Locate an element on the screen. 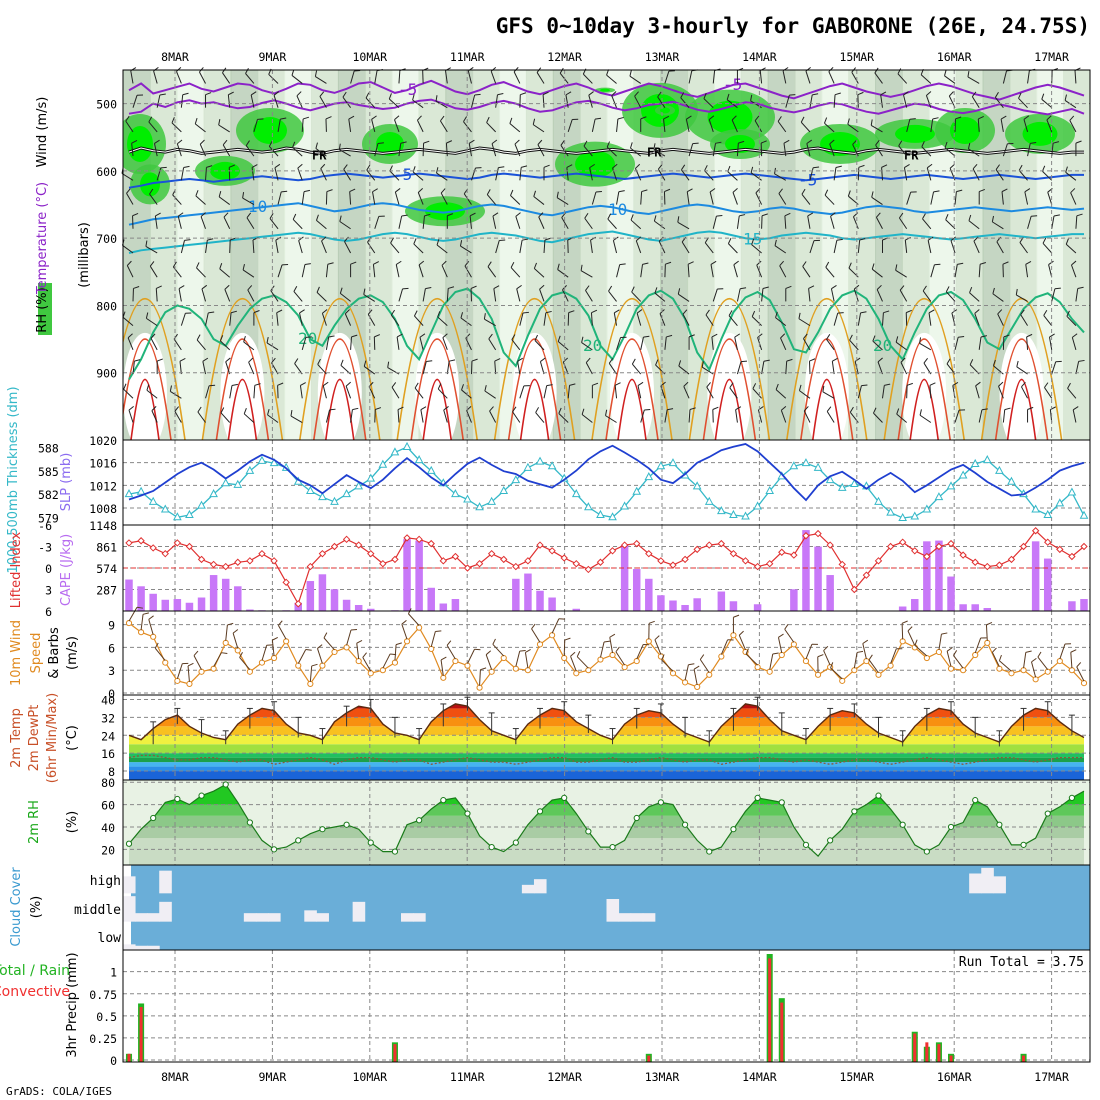 The height and width of the screenshot is (1100, 1100). rh-dry-pocket is located at coordinates (337, 401).